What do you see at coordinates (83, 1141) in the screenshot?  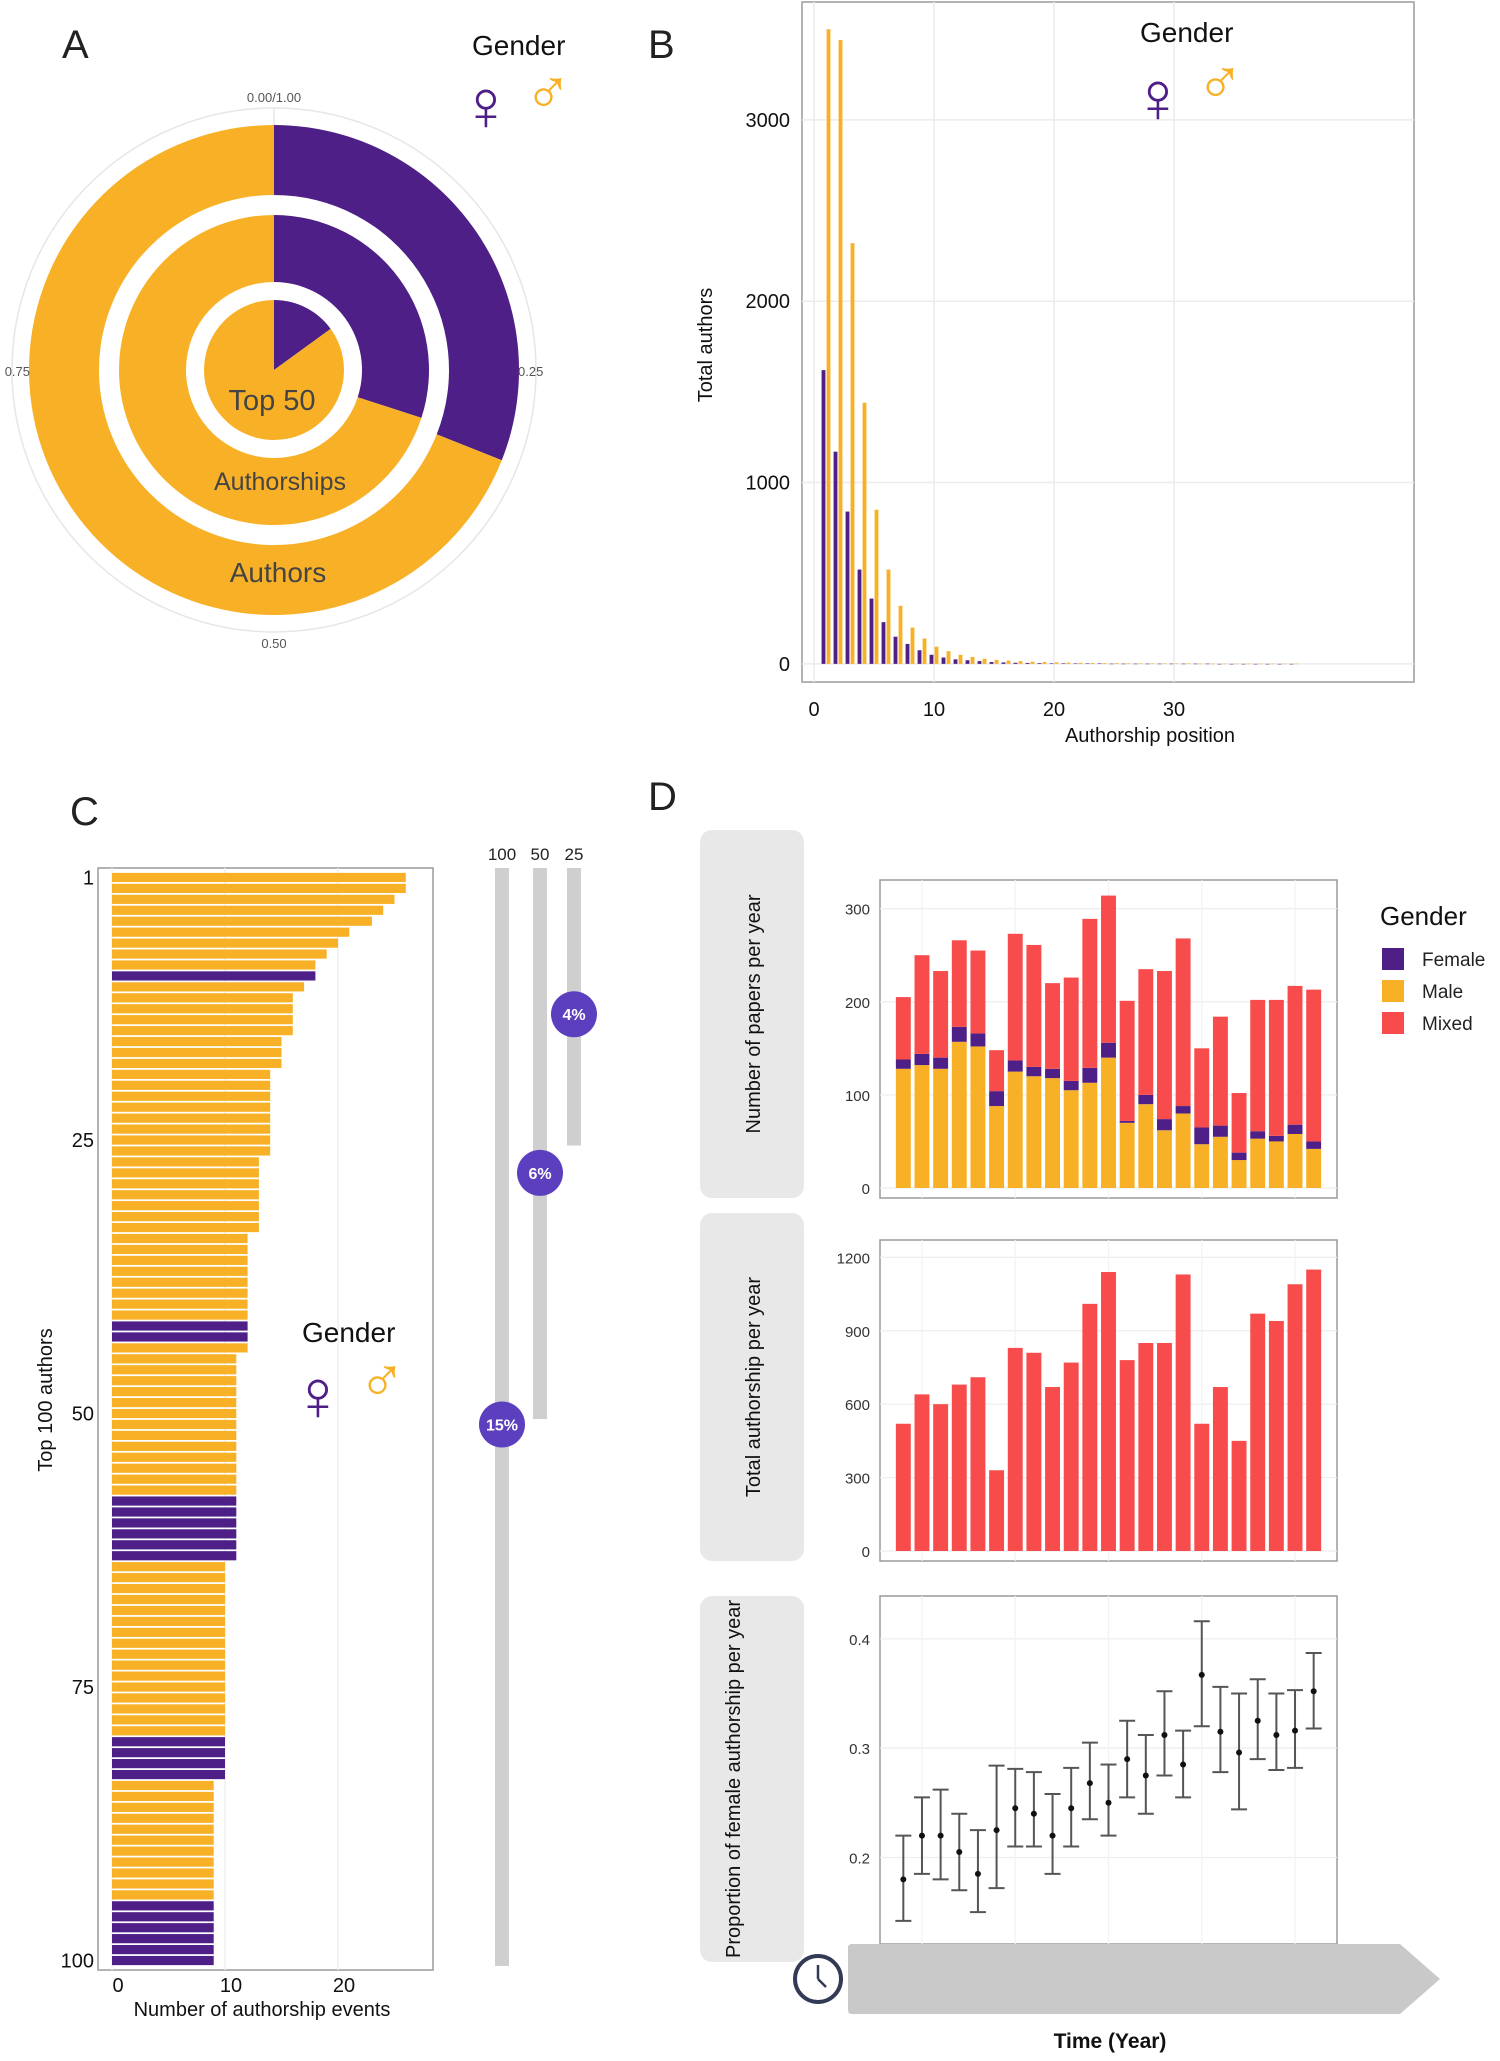 I see `y-tick-label: 25` at bounding box center [83, 1141].